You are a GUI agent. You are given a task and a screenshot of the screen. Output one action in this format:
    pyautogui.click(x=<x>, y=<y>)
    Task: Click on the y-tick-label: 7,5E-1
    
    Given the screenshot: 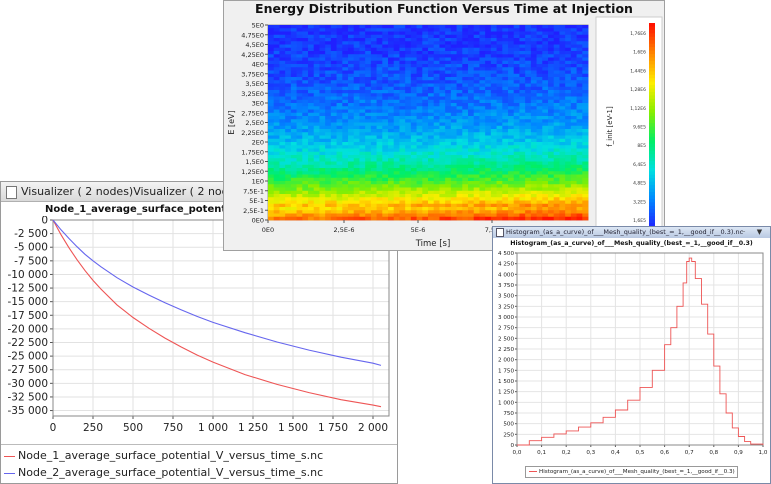 What is the action you would take?
    pyautogui.click(x=253, y=191)
    